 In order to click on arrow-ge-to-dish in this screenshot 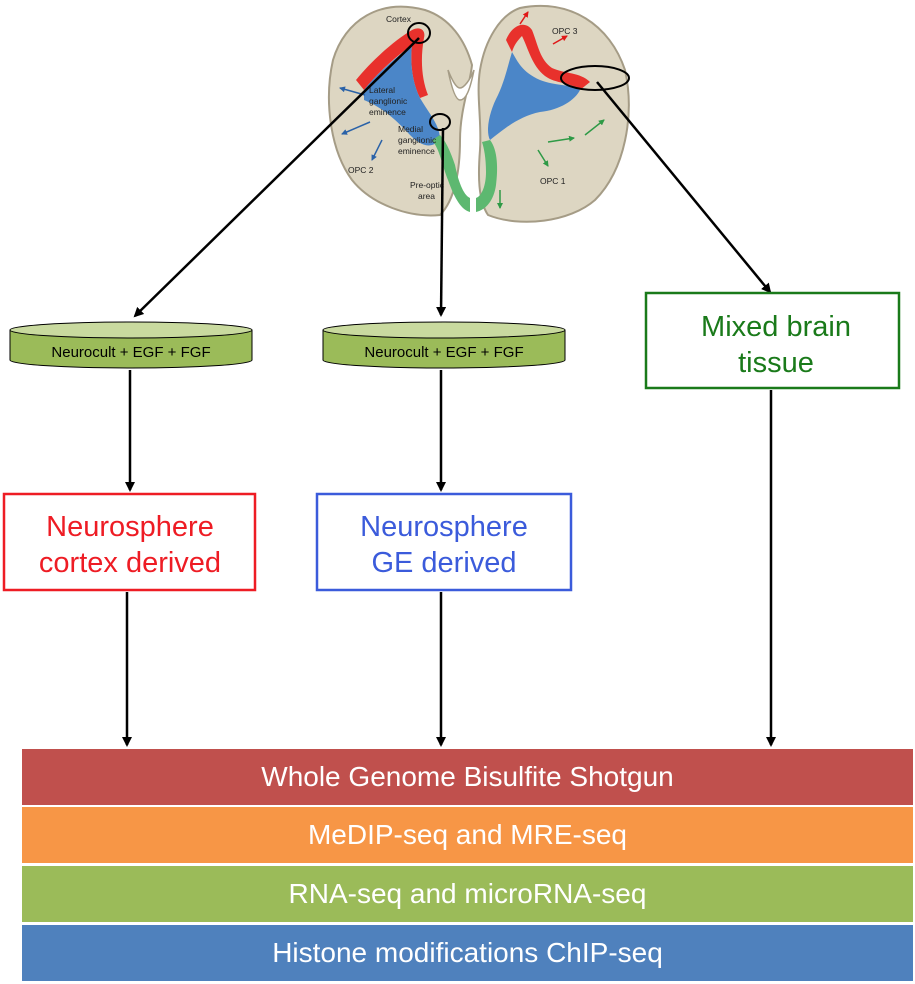, I will do `click(441, 222)`.